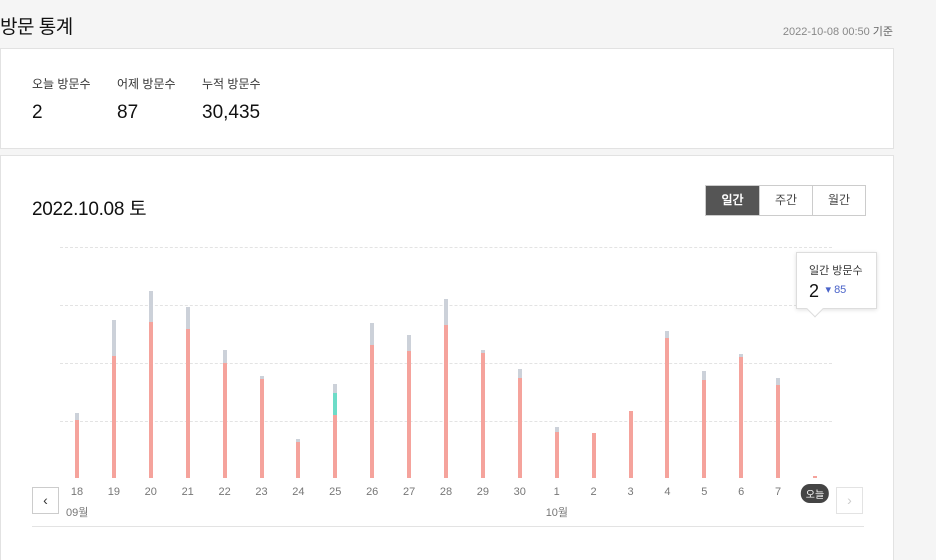 This screenshot has height=560, width=936. What do you see at coordinates (231, 112) in the screenshot?
I see `stat-total-value: 30,435` at bounding box center [231, 112].